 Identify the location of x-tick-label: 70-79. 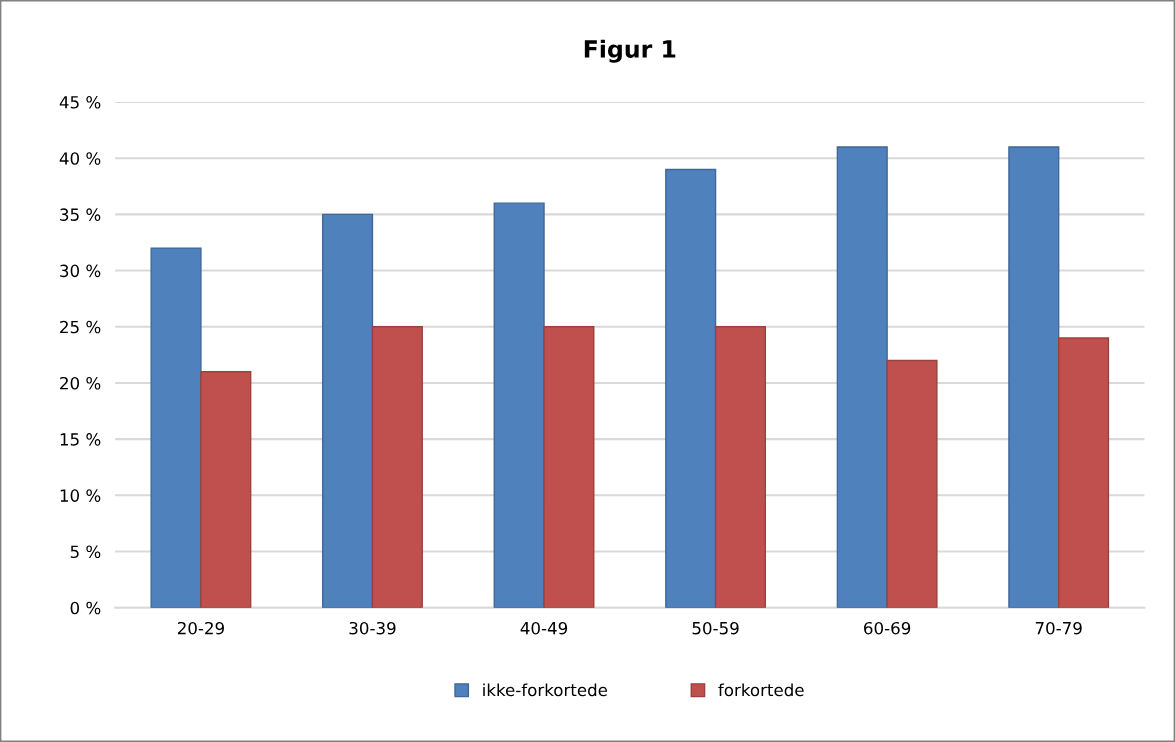
(1058, 628).